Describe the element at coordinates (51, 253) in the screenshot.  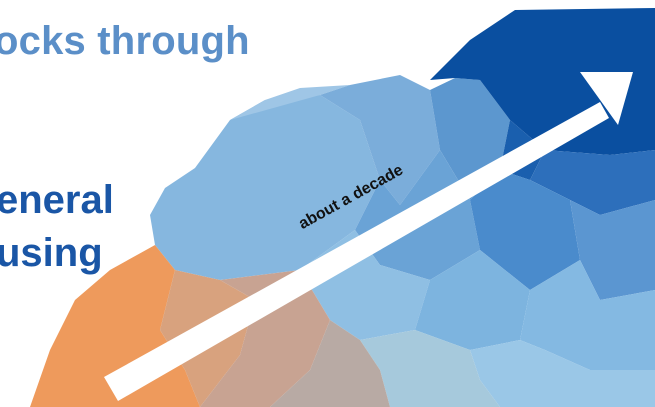
I see `body-text-line: using` at that location.